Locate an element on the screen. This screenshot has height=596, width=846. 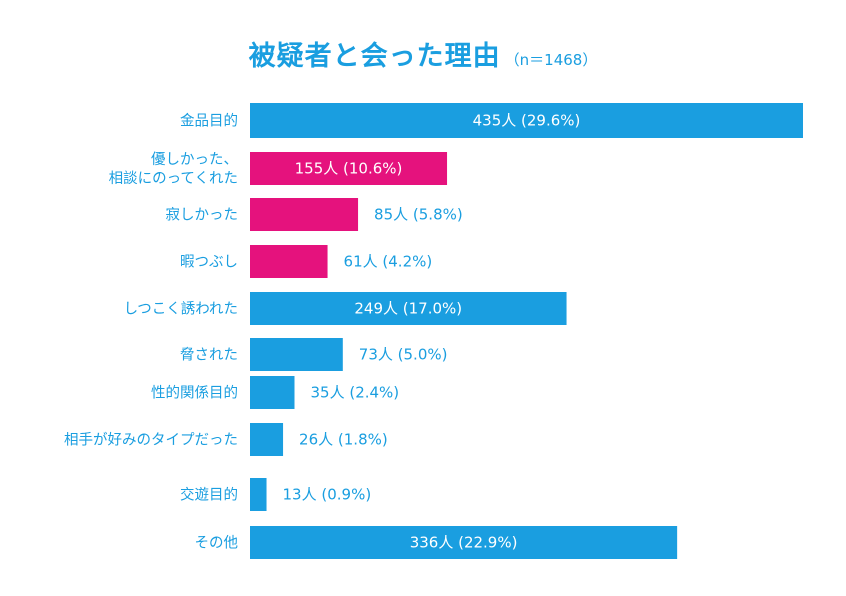
chart-title-area: 被疑者と会った理由 （n＝1468） is located at coordinates (423, 53).